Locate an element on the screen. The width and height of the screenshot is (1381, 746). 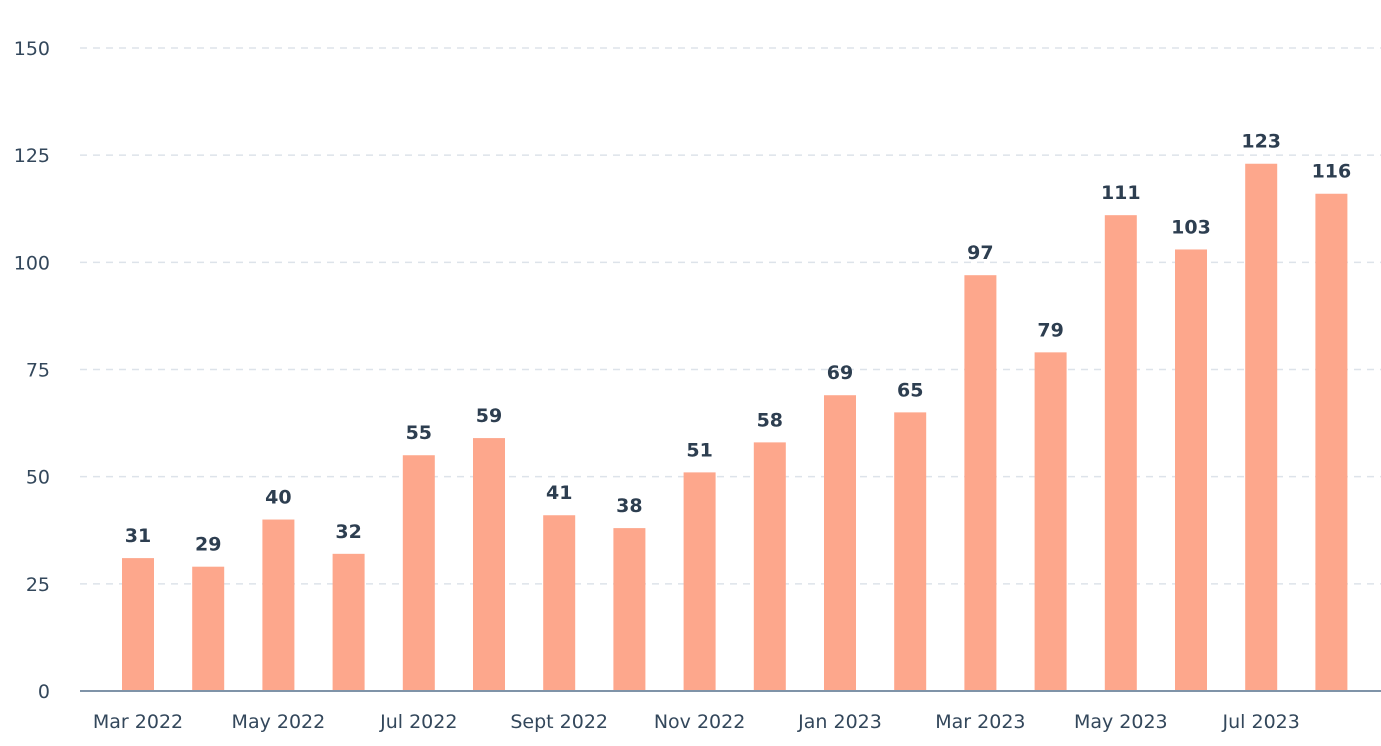
data-label: 29 is located at coordinates (208, 545).